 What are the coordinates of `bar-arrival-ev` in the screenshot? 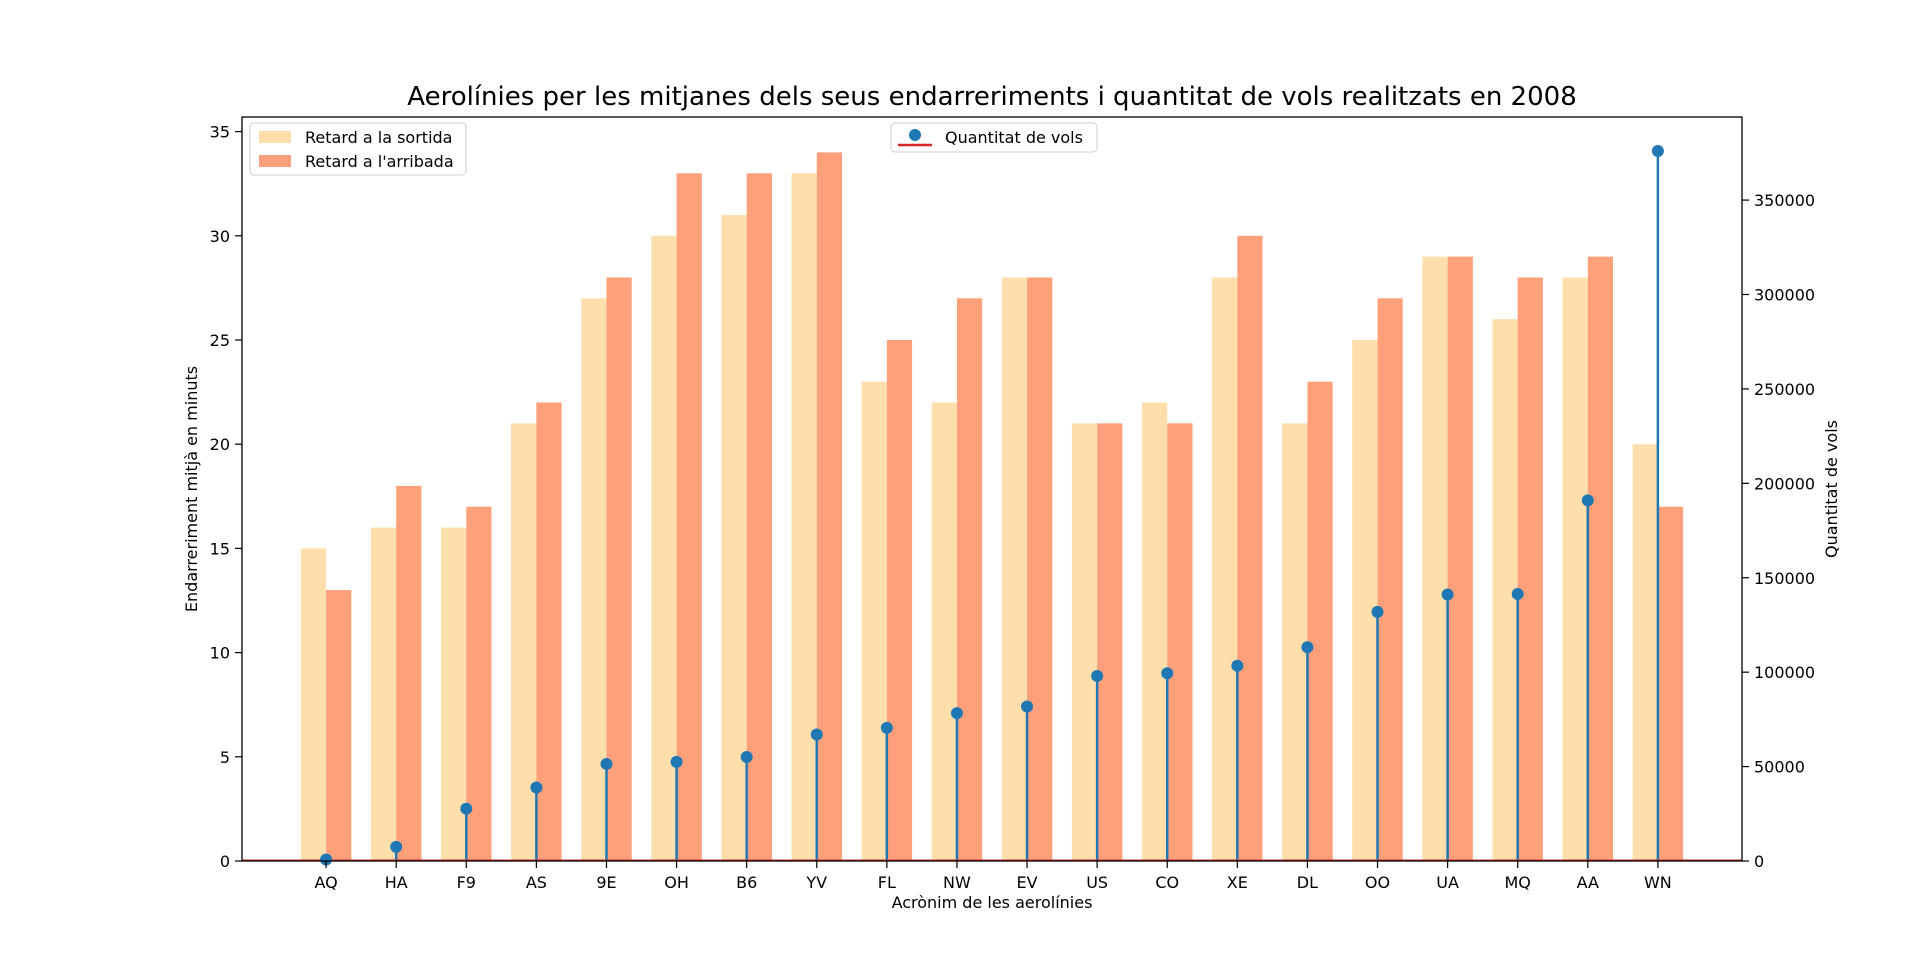 It's located at (1040, 569).